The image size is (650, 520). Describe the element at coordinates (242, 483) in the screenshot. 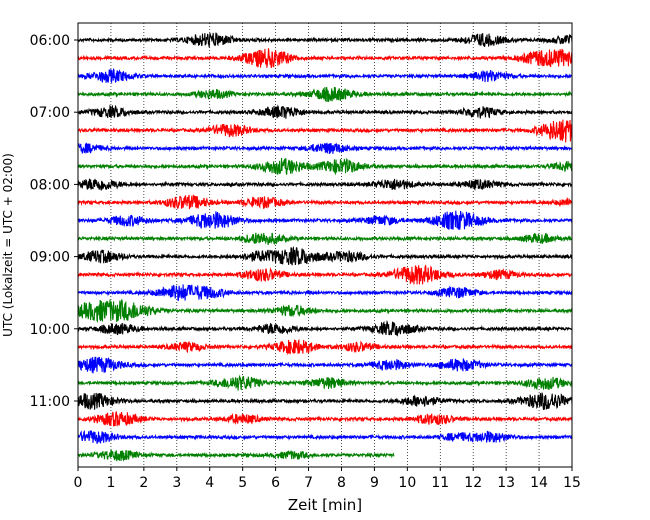

I see `x-tick-label: 5` at that location.